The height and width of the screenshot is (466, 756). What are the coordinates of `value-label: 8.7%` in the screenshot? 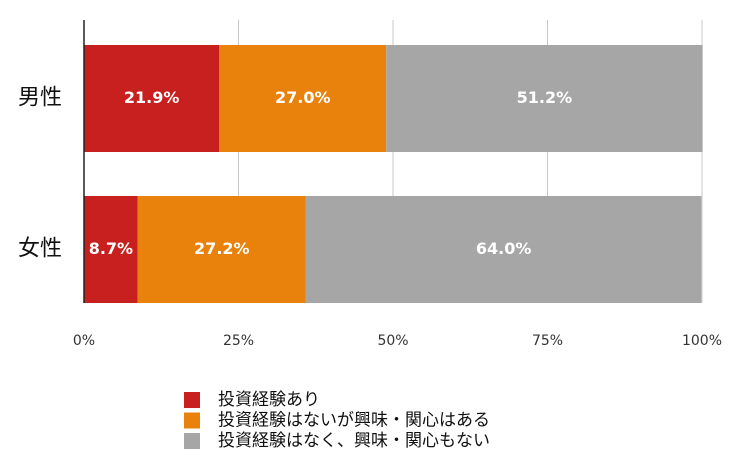 It's located at (111, 248).